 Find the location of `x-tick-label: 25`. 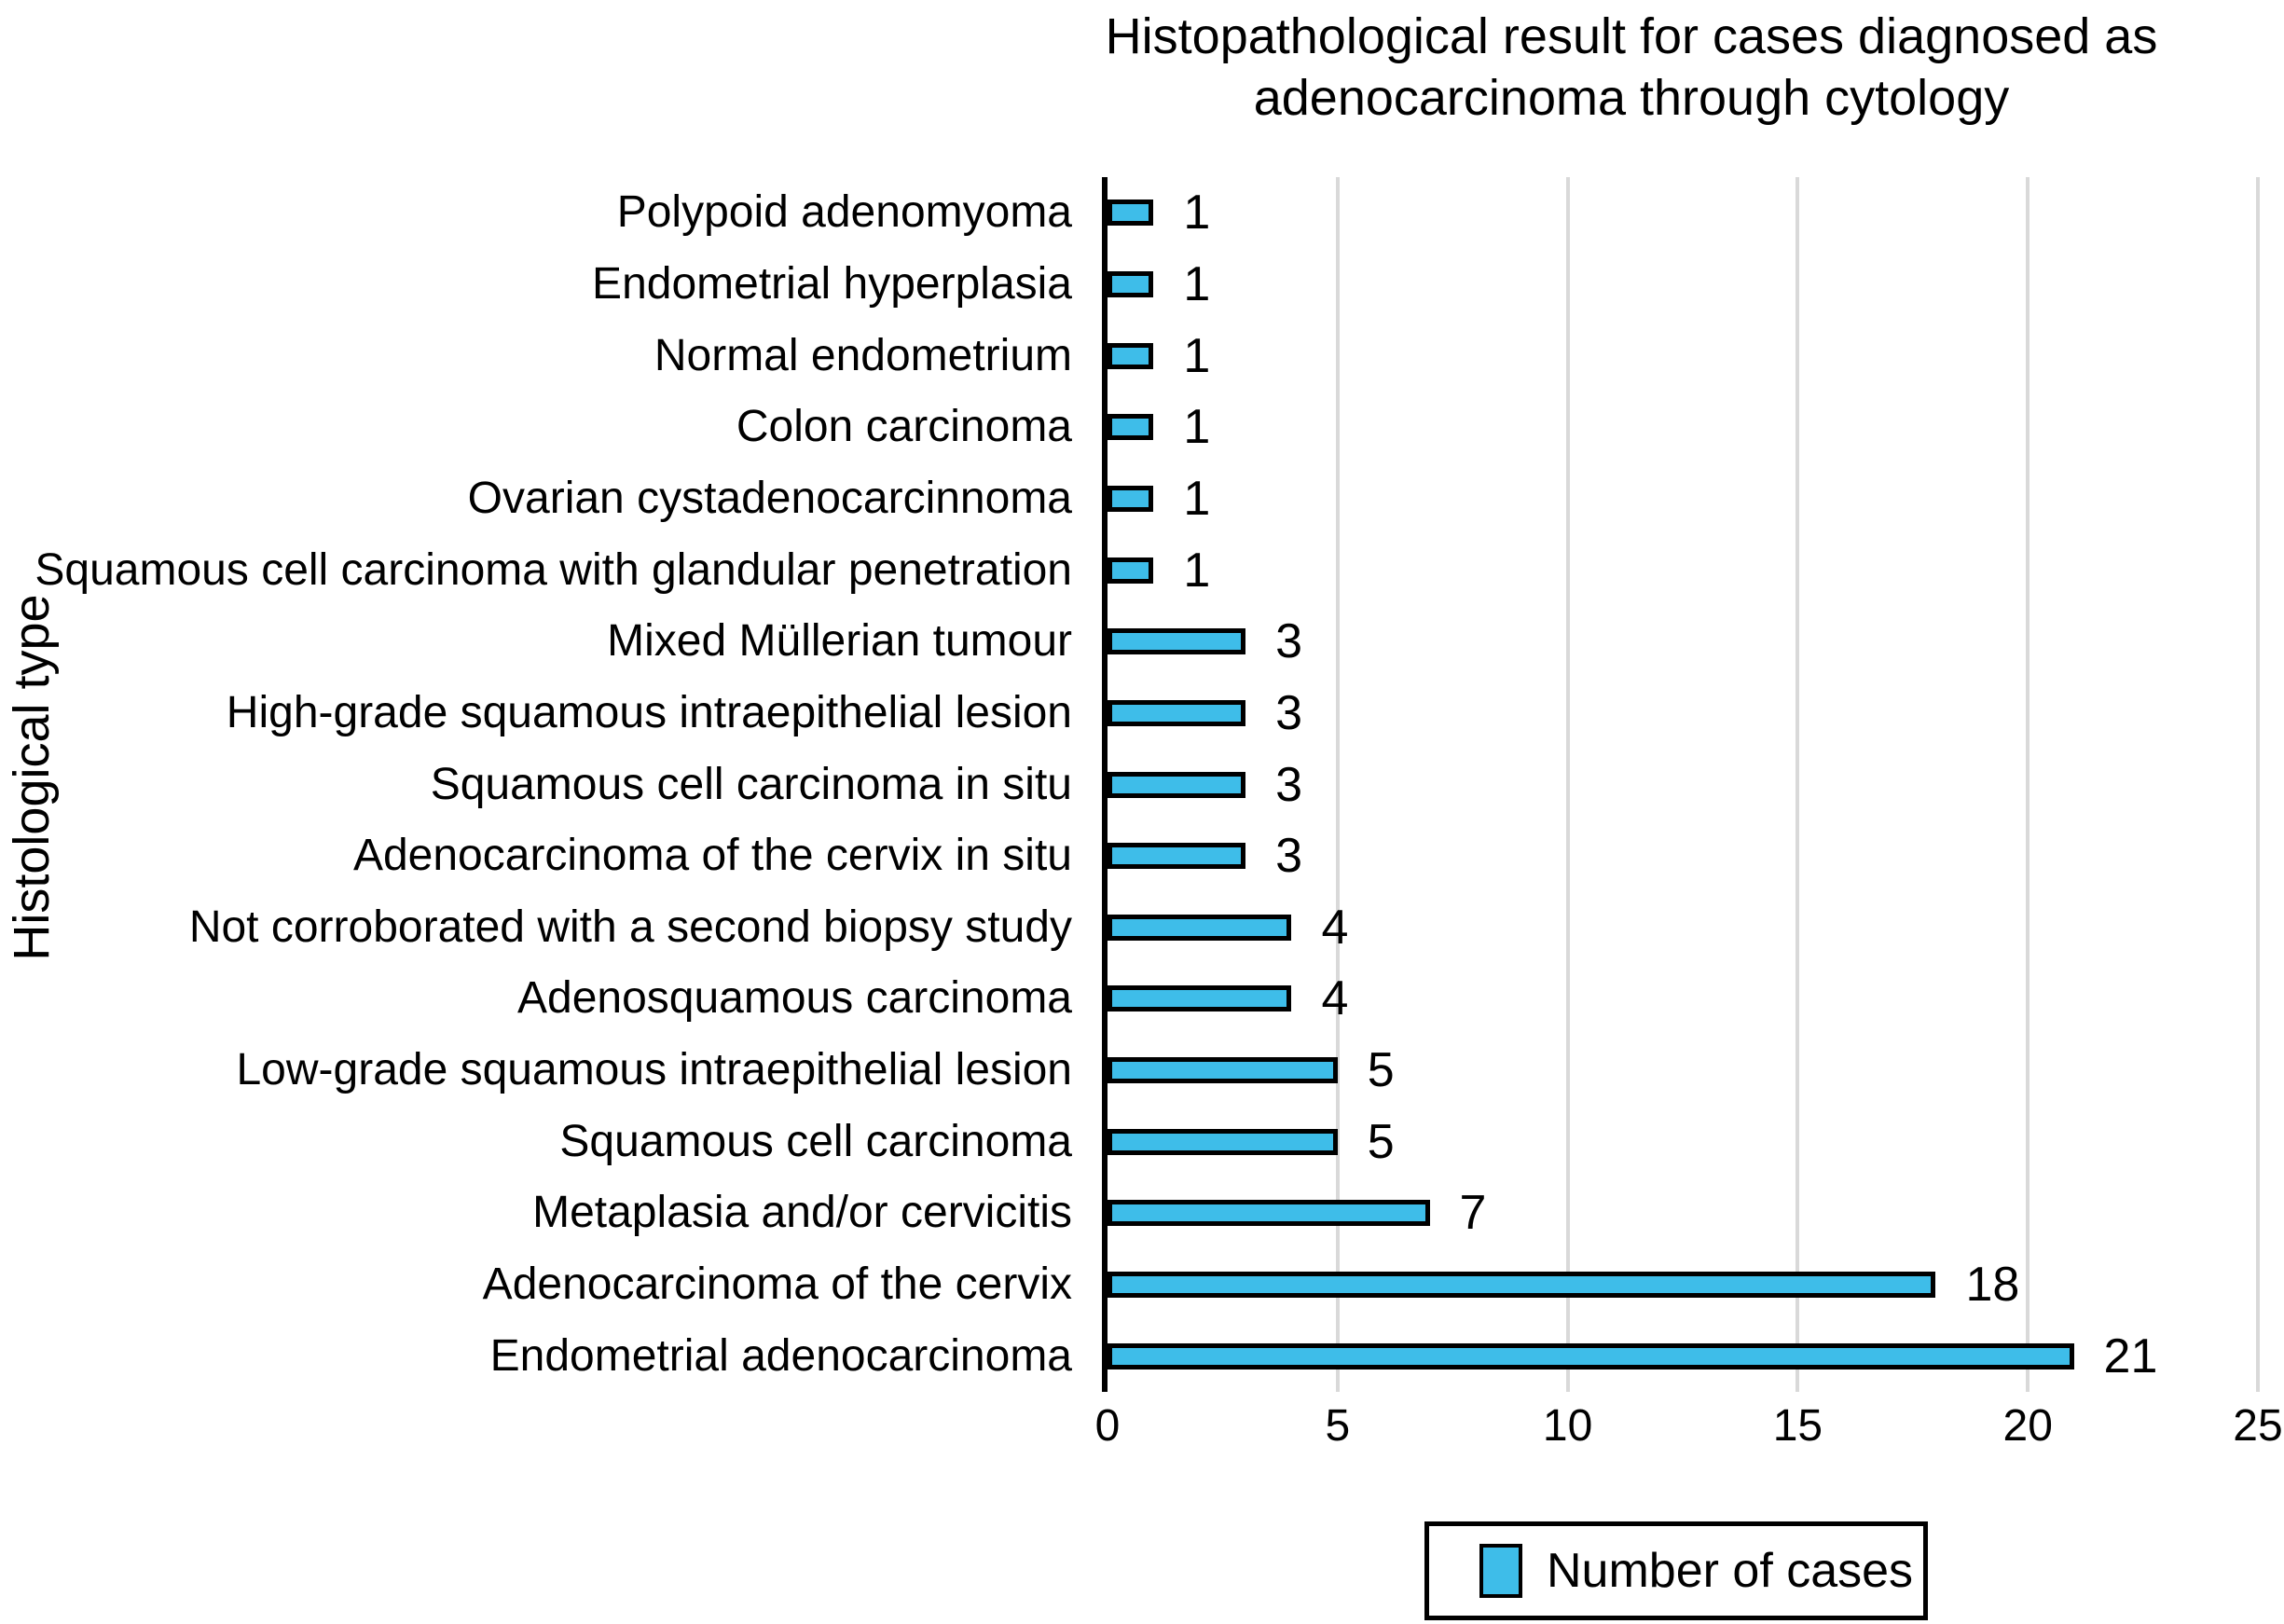

x-tick-label: 25 is located at coordinates (2258, 1426).